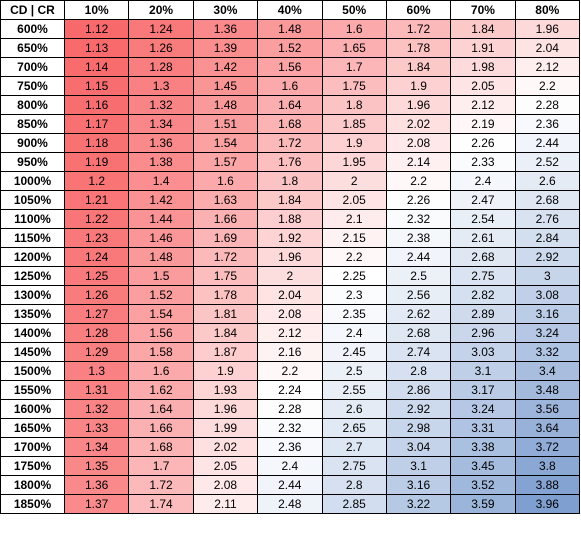 The width and height of the screenshot is (581, 541). Describe the element at coordinates (32, 86) in the screenshot. I see `row-header: 750%` at that location.